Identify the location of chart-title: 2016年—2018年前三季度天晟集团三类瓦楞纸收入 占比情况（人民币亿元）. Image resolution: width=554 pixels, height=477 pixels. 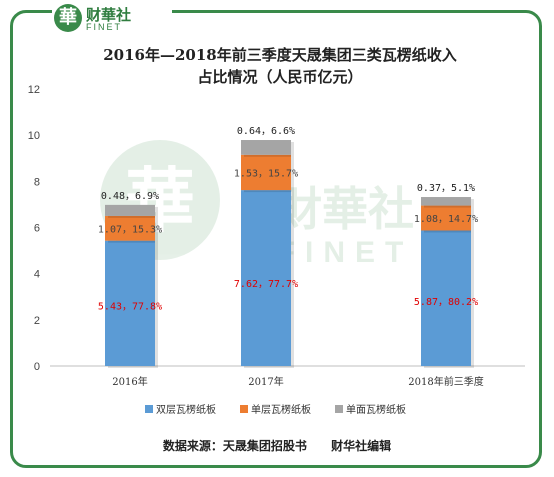
(280, 66).